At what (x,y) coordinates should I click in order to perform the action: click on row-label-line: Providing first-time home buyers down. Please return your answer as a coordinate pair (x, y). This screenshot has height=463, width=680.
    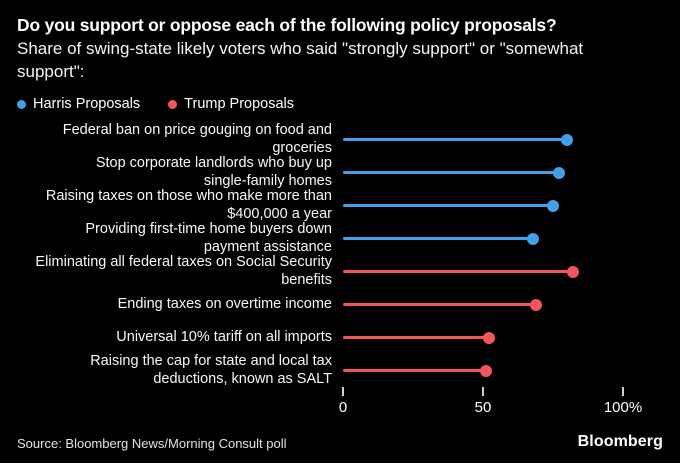
    Looking at the image, I should click on (208, 229).